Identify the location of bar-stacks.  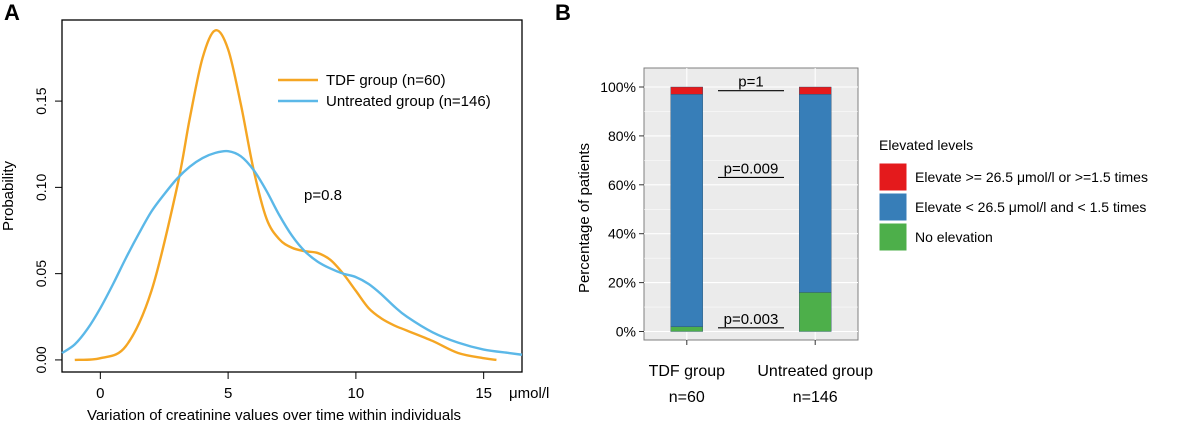
(751, 209).